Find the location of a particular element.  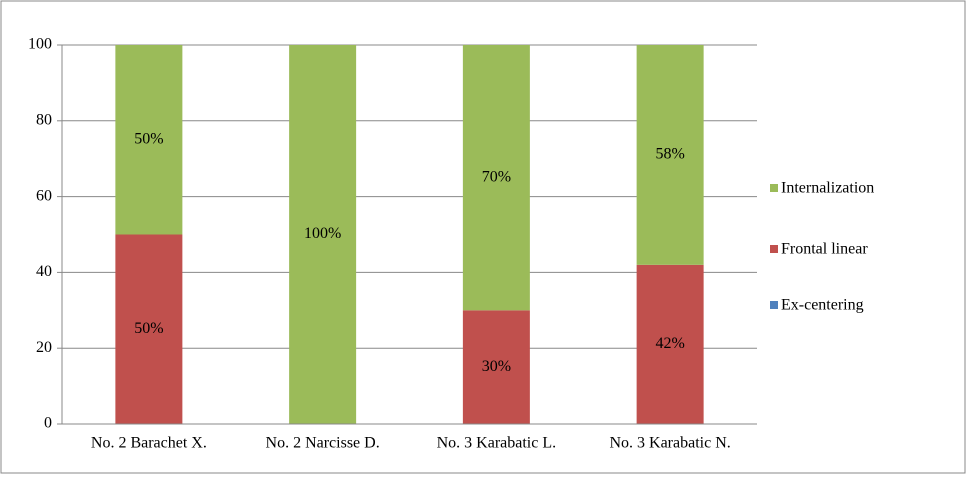

y-tick-label: 20 is located at coordinates (44, 347).